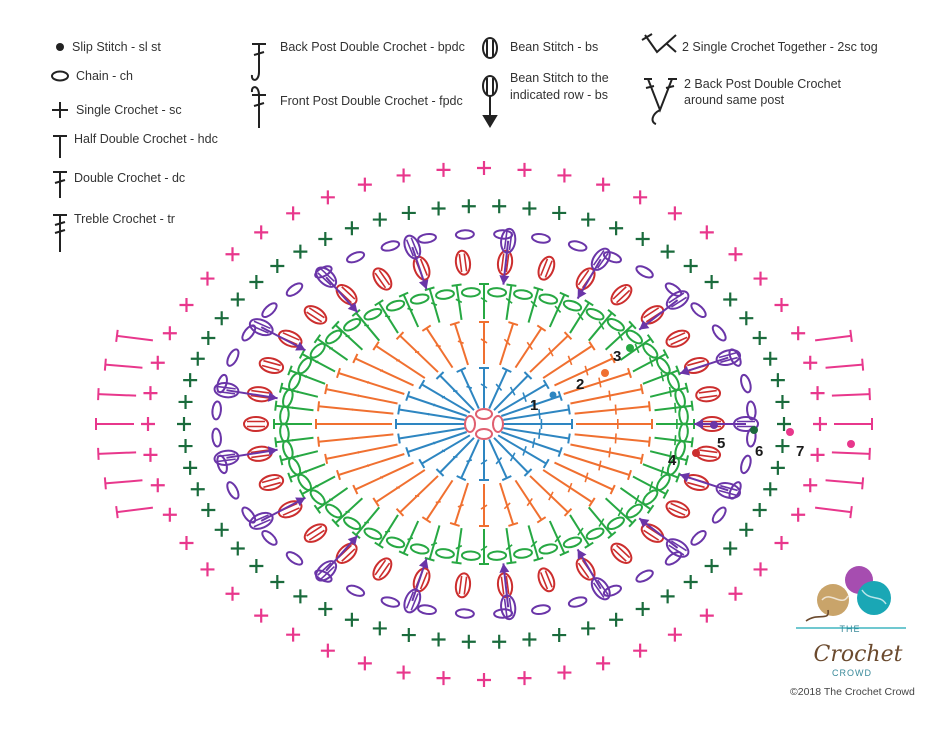 The height and width of the screenshot is (735, 950). What do you see at coordinates (104, 76) in the screenshot?
I see `legend-chain: Chain - ch` at bounding box center [104, 76].